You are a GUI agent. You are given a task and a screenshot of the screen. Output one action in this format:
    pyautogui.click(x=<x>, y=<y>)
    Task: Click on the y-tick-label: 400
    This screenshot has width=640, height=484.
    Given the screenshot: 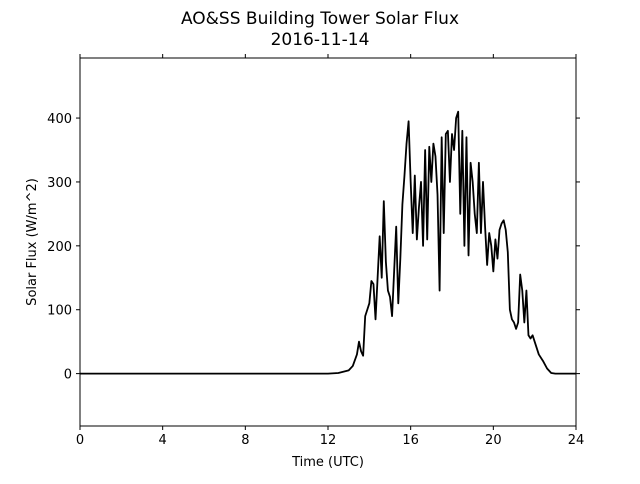 What is the action you would take?
    pyautogui.click(x=59, y=119)
    